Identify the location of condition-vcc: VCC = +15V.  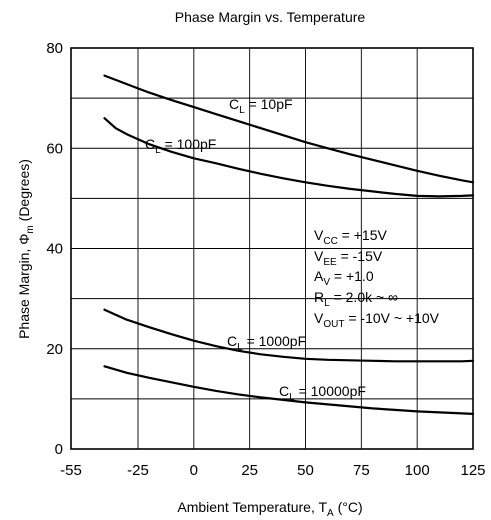
(351, 237).